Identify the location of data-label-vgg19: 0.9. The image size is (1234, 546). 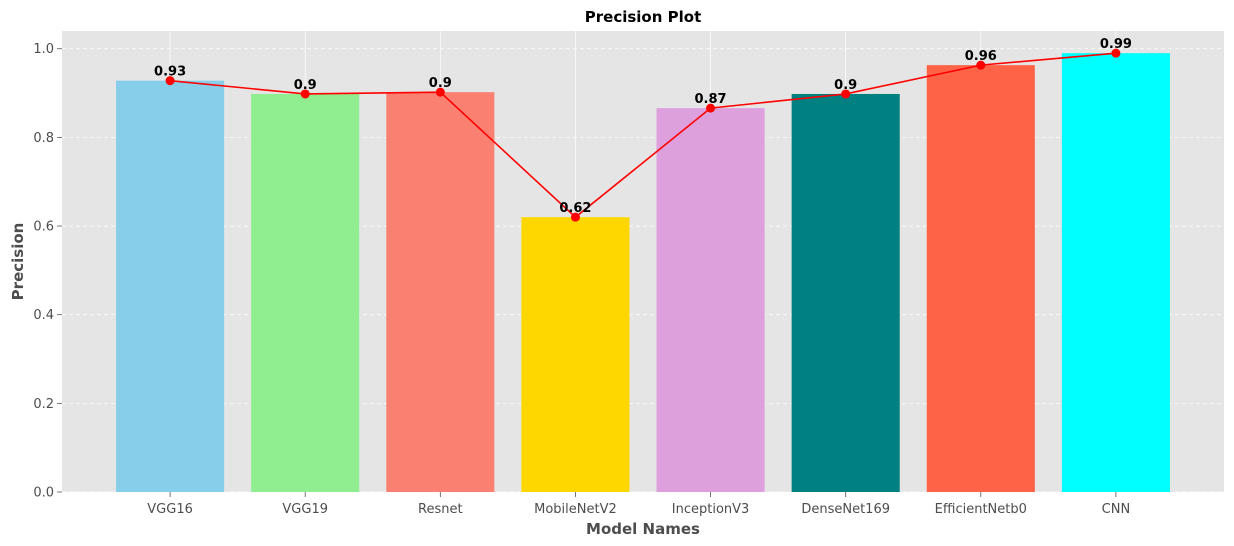
(305, 85).